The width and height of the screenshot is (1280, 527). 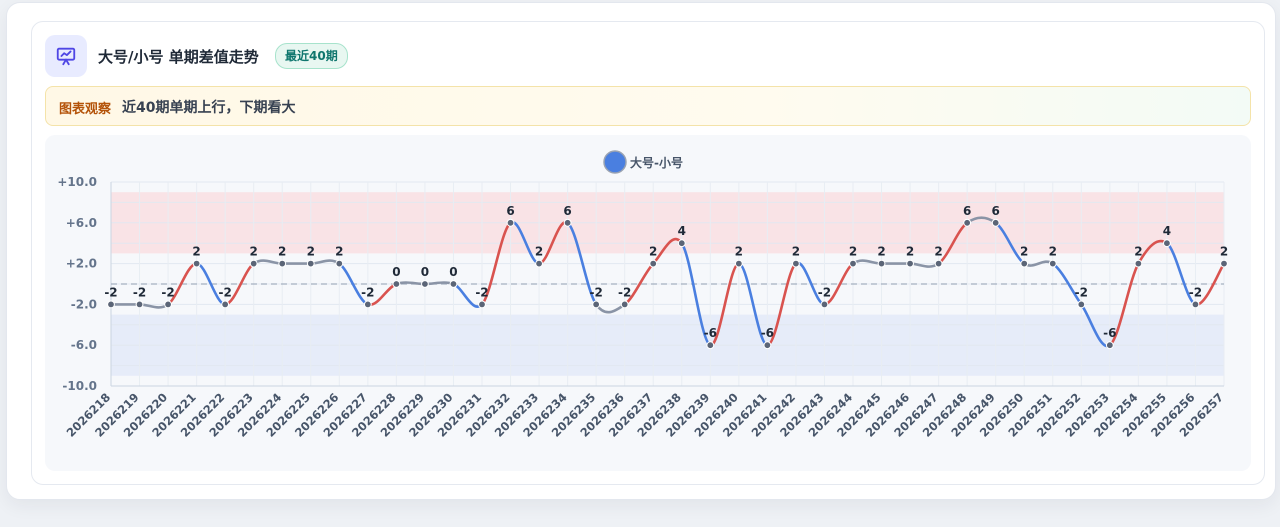 What do you see at coordinates (66, 56) in the screenshot?
I see `chart-presentation-icon` at bounding box center [66, 56].